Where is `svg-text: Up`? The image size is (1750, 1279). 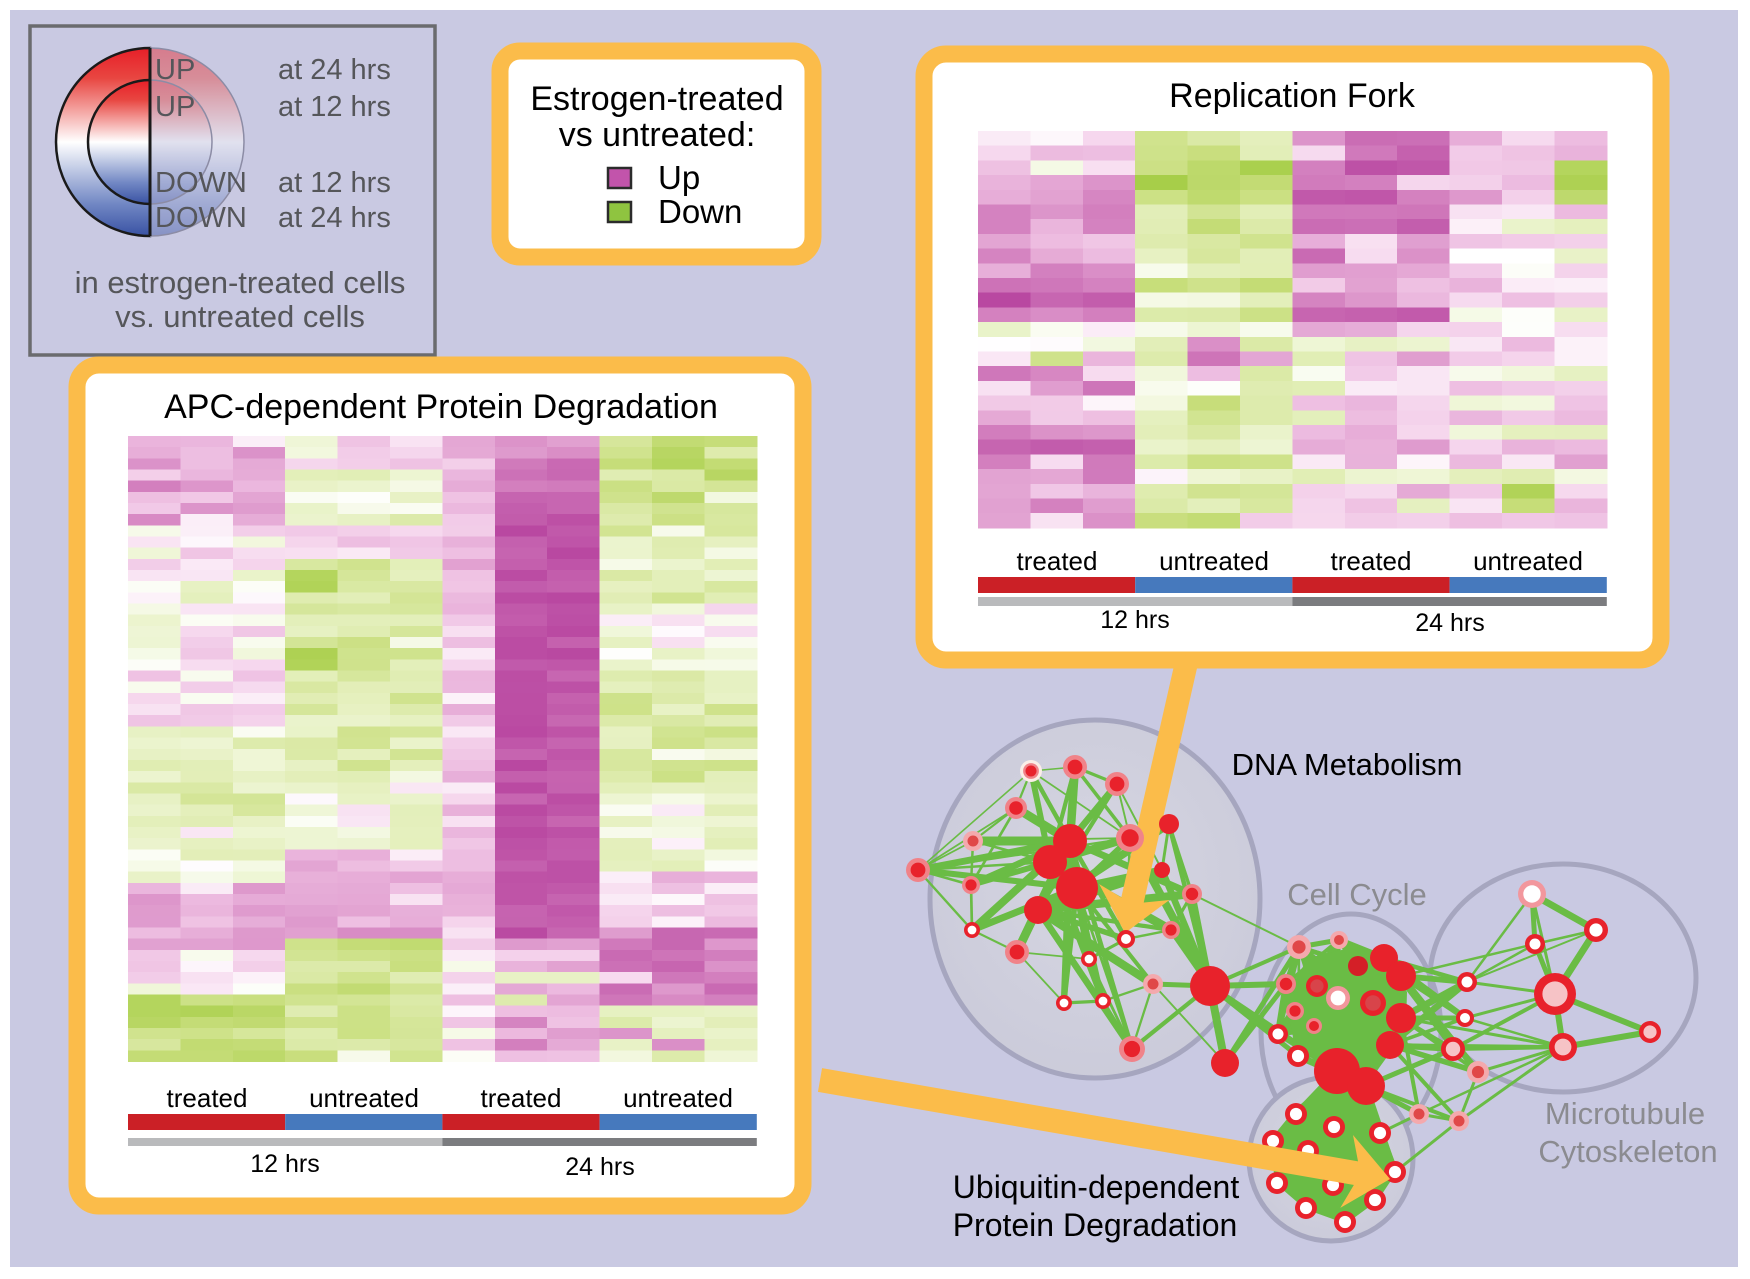
svg-text: Up is located at coordinates (679, 177).